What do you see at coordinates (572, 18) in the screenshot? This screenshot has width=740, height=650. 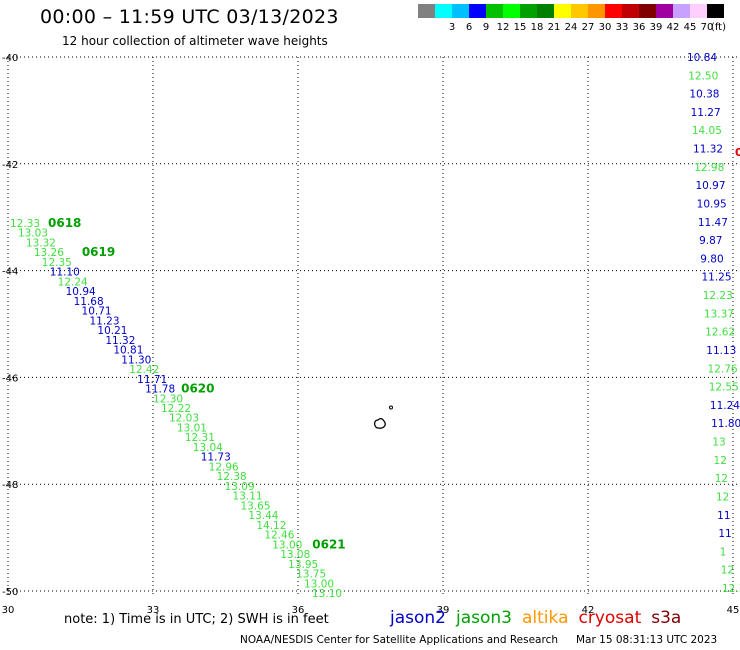 I see `colorbar: 3 6 9 12 15 18 21 24 27 30 33 36 39 42 45 70(ft)` at bounding box center [572, 18].